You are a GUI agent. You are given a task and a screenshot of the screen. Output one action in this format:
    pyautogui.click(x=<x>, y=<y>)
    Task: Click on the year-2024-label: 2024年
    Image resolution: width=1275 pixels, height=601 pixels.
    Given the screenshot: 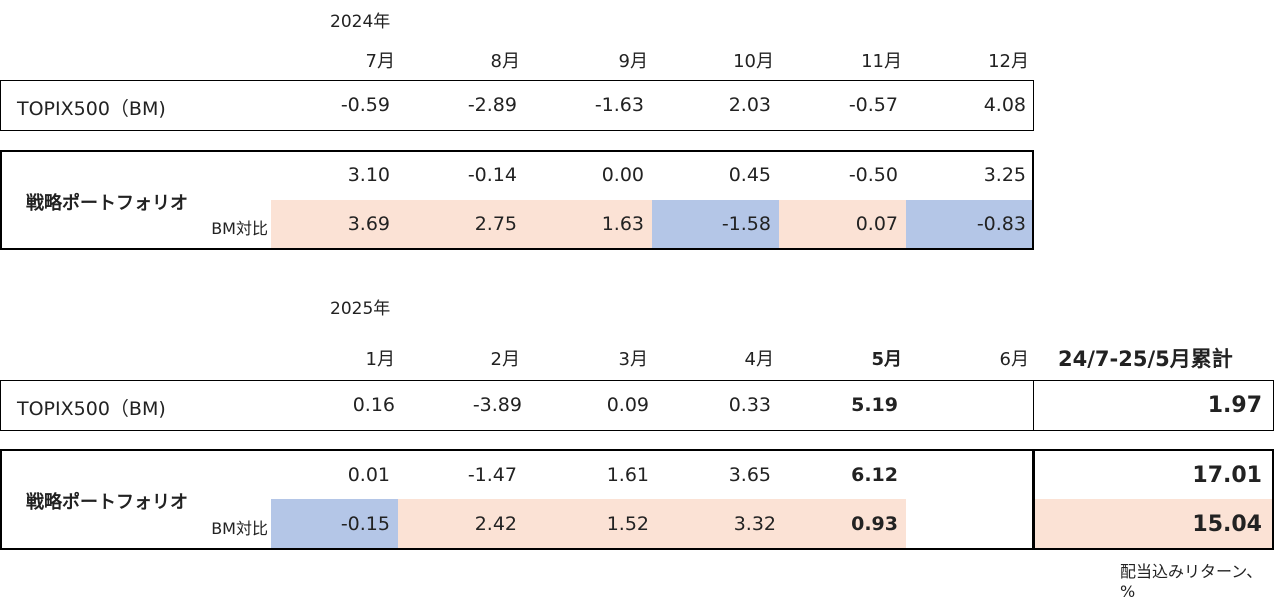 What is the action you would take?
    pyautogui.click(x=360, y=22)
    